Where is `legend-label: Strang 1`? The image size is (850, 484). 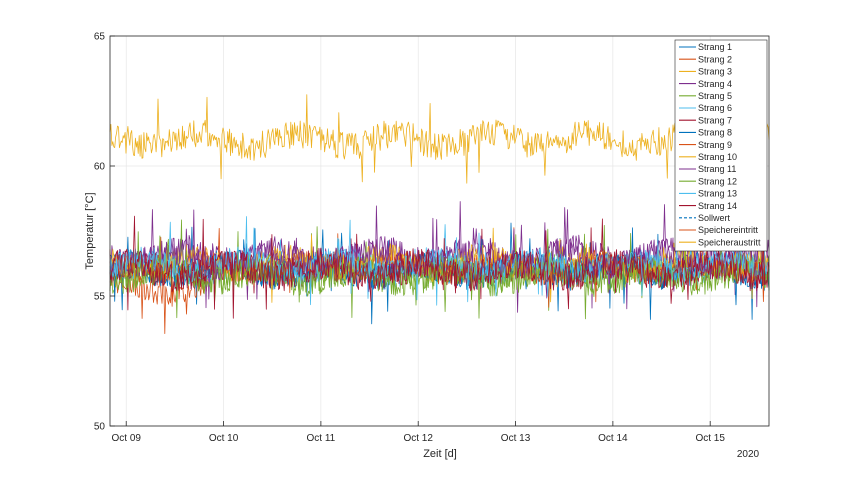
legend-label: Strang 1 is located at coordinates (715, 47).